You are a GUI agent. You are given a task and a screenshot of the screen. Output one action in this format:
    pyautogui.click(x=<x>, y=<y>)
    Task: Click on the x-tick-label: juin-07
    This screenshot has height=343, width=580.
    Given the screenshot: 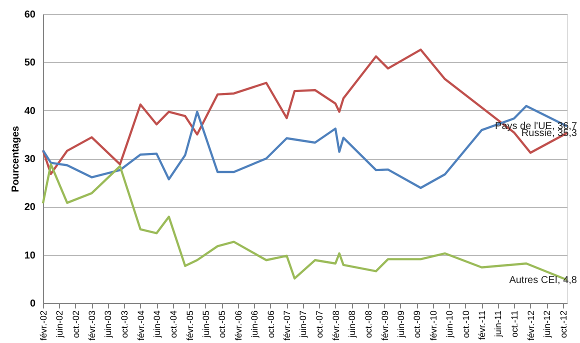 What is the action you would take?
    pyautogui.click(x=303, y=324)
    